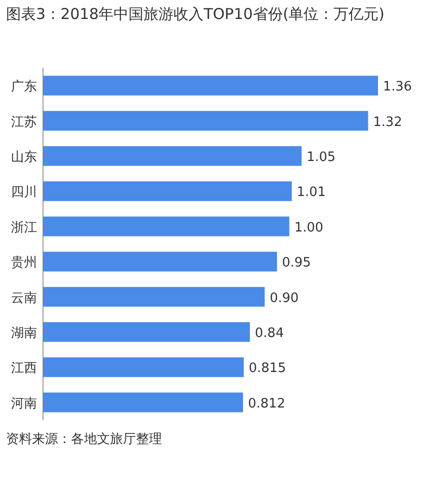 The height and width of the screenshot is (477, 421). What do you see at coordinates (269, 333) in the screenshot?
I see `data-label: 0.84` at bounding box center [269, 333].